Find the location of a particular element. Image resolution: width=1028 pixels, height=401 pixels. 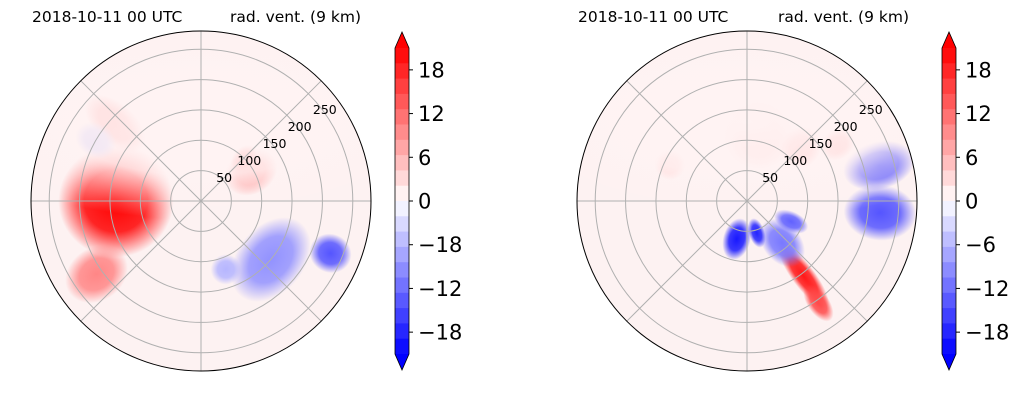

colorbar: 18 12 6 0 −6 −12 −18 is located at coordinates (975, 201).